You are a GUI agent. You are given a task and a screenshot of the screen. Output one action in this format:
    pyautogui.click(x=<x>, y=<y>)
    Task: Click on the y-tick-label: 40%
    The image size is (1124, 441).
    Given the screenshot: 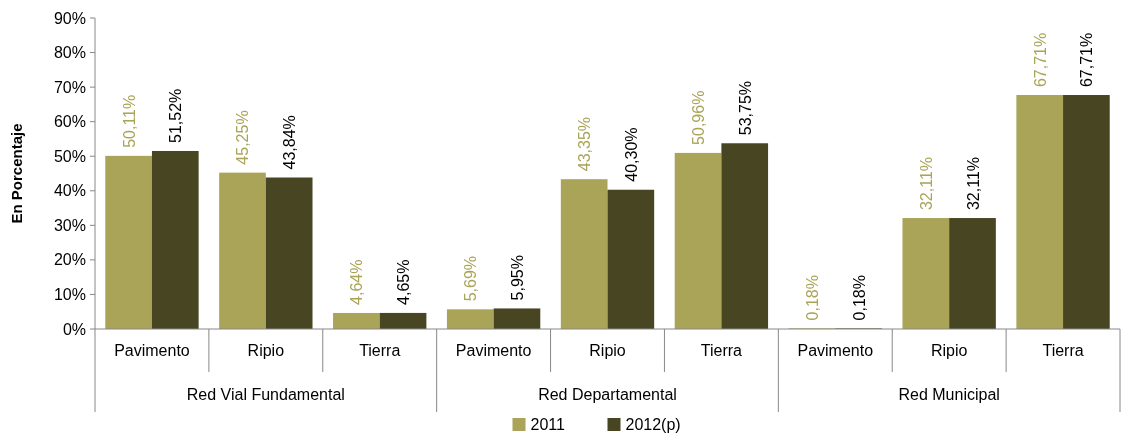 What is the action you would take?
    pyautogui.click(x=69, y=191)
    